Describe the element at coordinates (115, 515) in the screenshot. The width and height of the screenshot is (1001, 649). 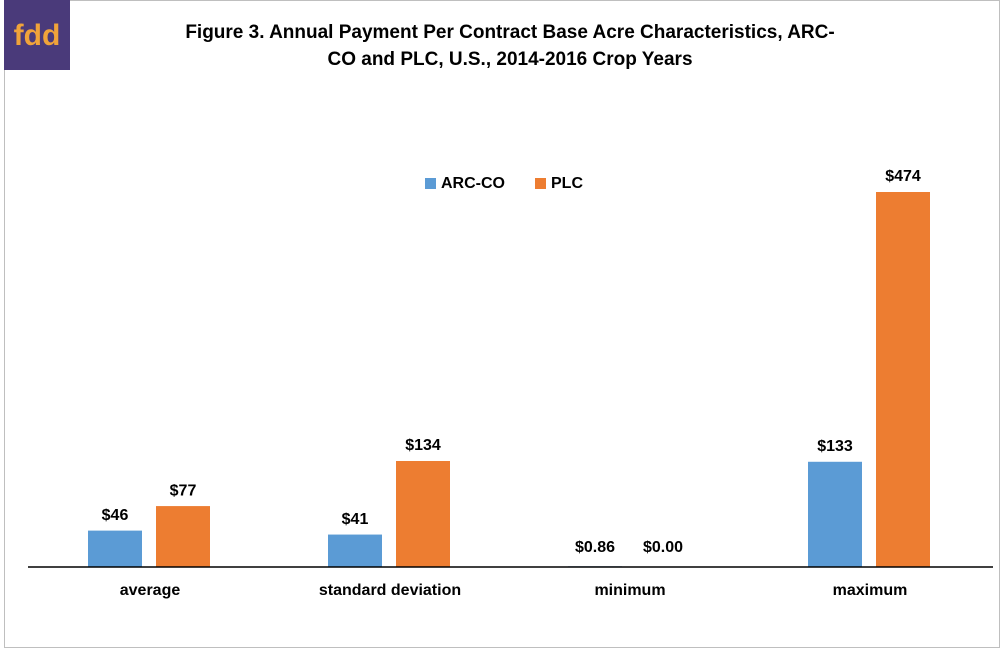
I see `data-label: $46` at that location.